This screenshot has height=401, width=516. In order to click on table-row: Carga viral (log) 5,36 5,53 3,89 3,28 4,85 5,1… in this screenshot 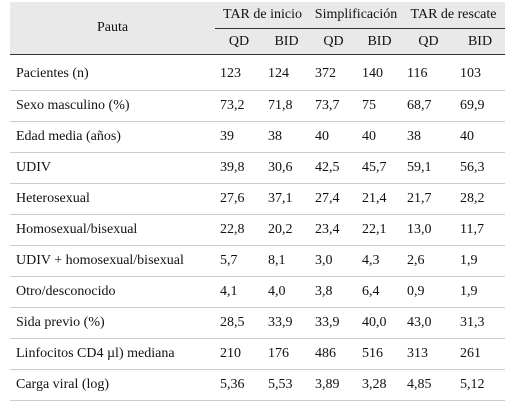, I will do `click(258, 385)`.